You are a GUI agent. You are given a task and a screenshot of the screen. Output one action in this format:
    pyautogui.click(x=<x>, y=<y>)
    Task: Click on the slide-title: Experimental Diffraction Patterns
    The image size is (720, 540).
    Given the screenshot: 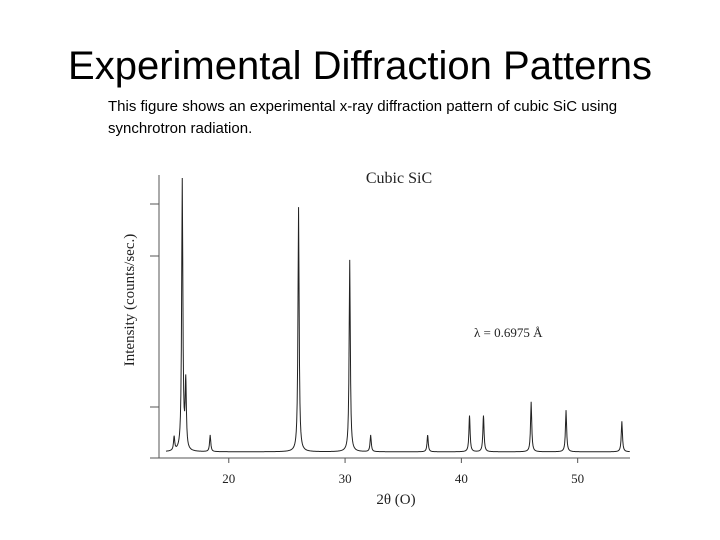 What is the action you would take?
    pyautogui.click(x=360, y=66)
    